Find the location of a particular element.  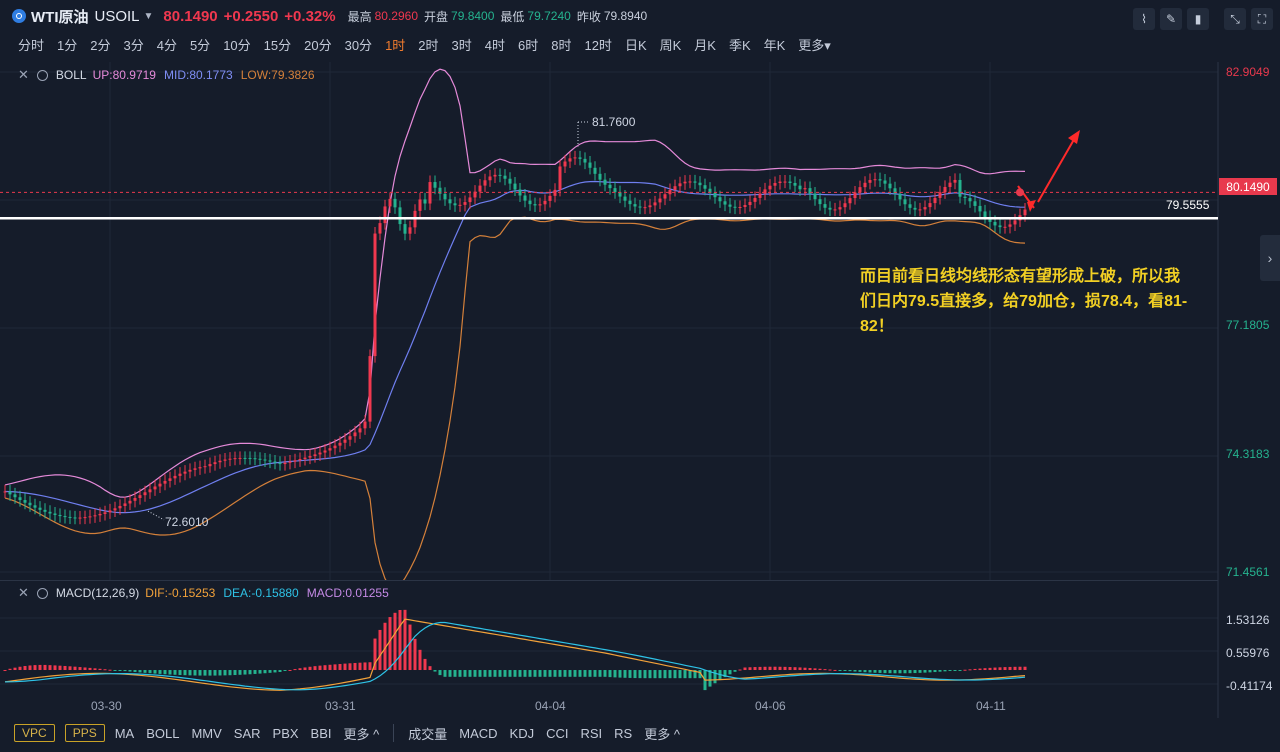

period-tab: 30分 is located at coordinates (358, 45).